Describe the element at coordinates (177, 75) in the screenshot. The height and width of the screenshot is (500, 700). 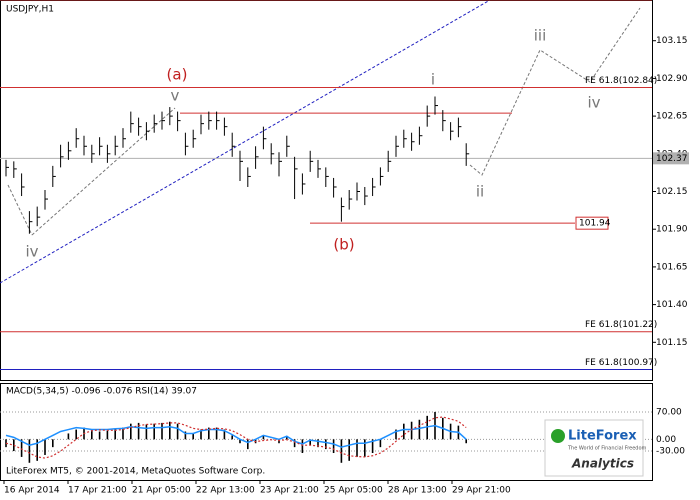
I see `wave-label: (a)` at that location.